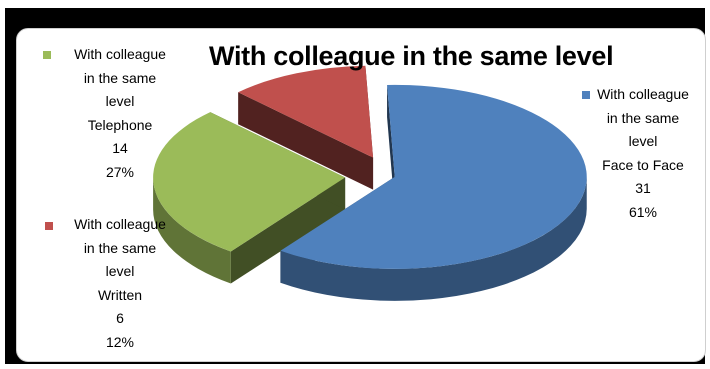 Image resolution: width=710 pixels, height=369 pixels. I want to click on legend-swatch-written, so click(49, 226).